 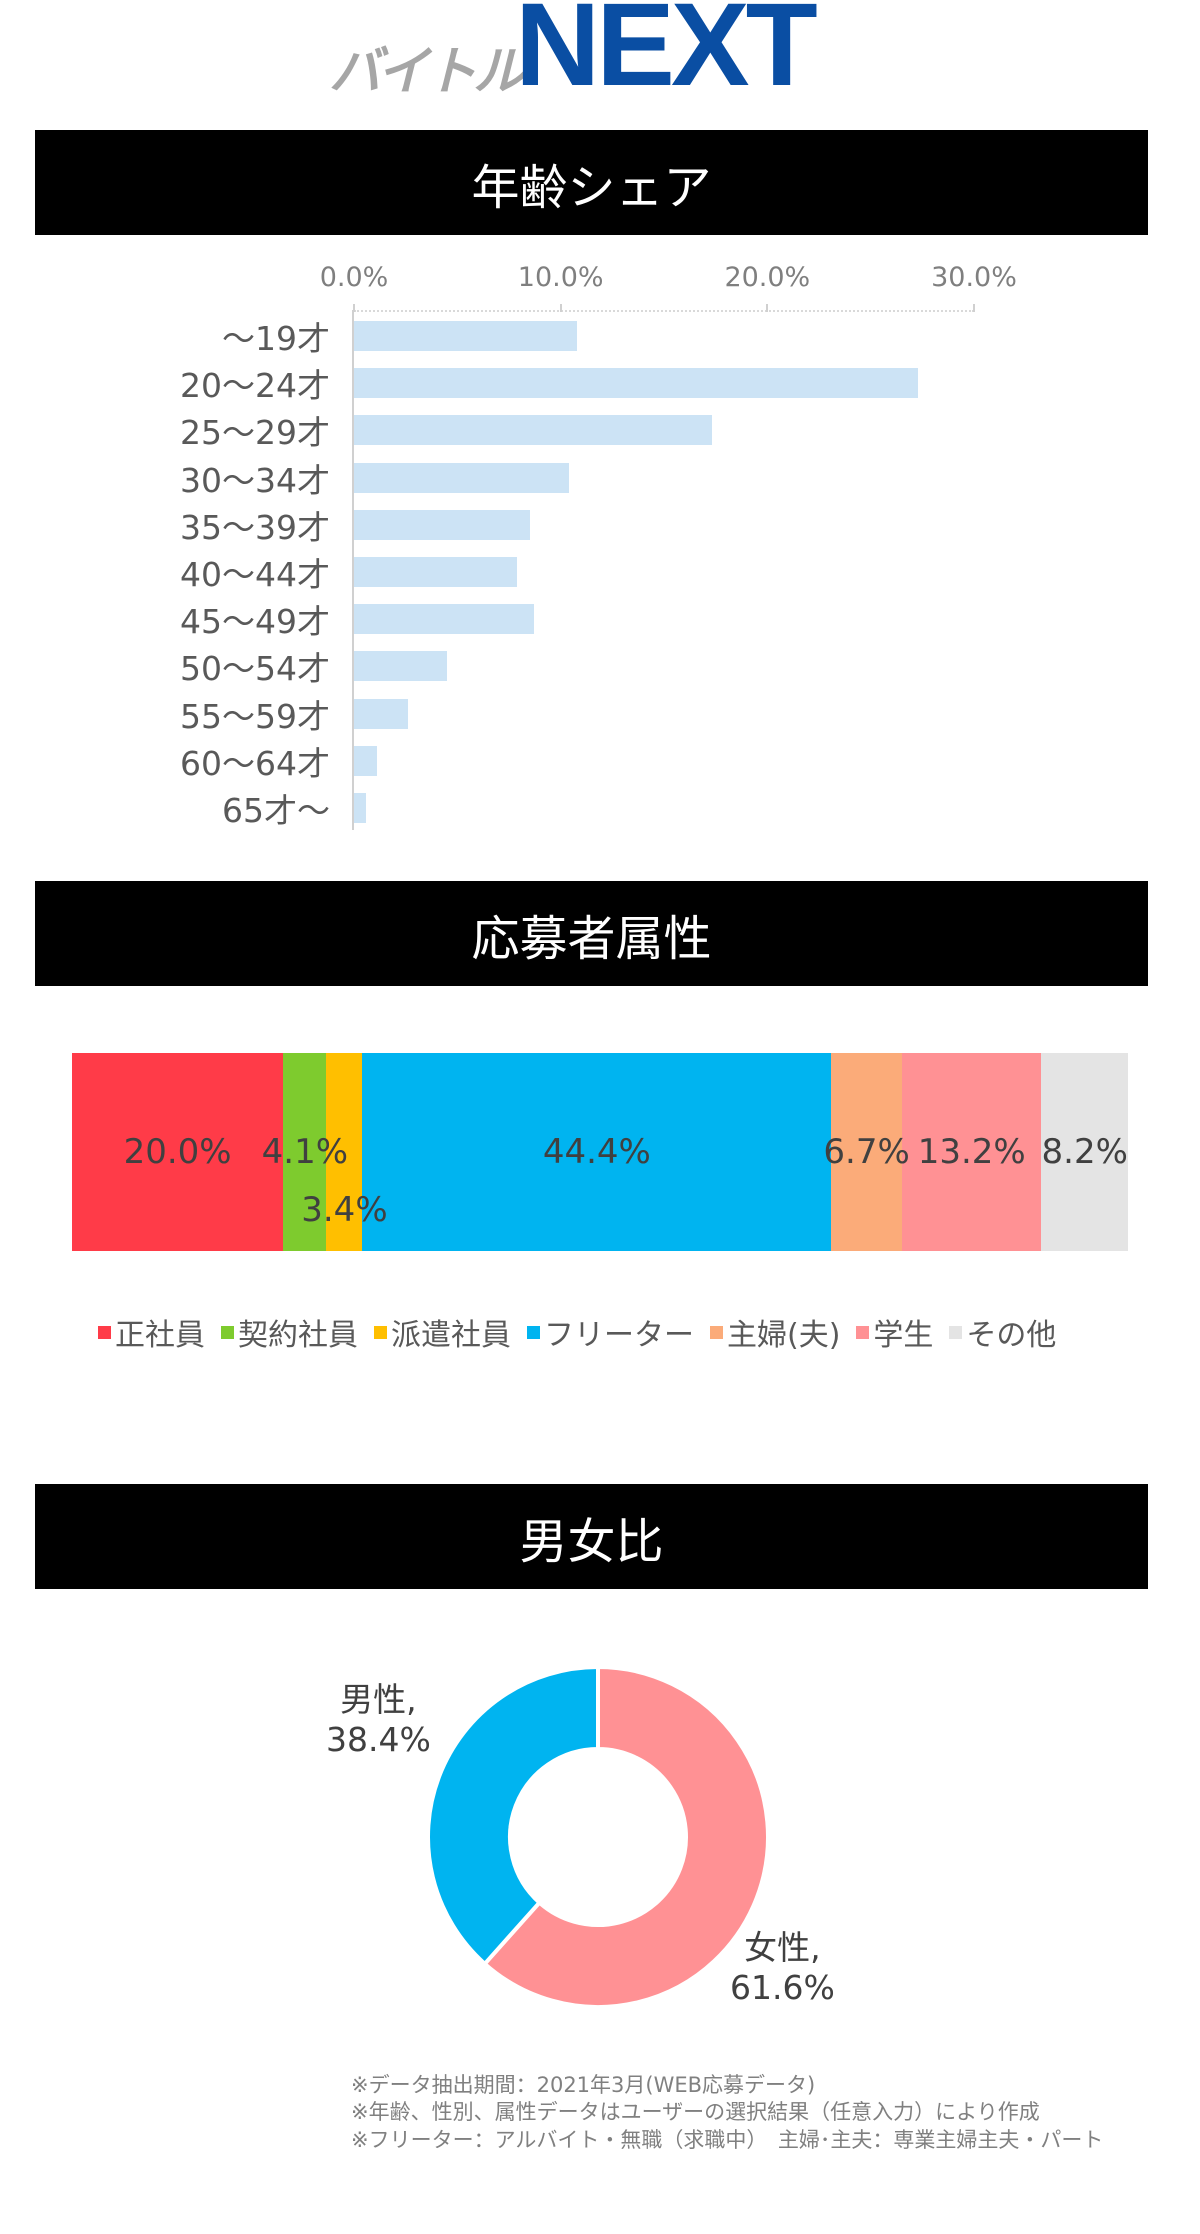 What do you see at coordinates (276, 810) in the screenshot?
I see `age-category-label: 65才～` at bounding box center [276, 810].